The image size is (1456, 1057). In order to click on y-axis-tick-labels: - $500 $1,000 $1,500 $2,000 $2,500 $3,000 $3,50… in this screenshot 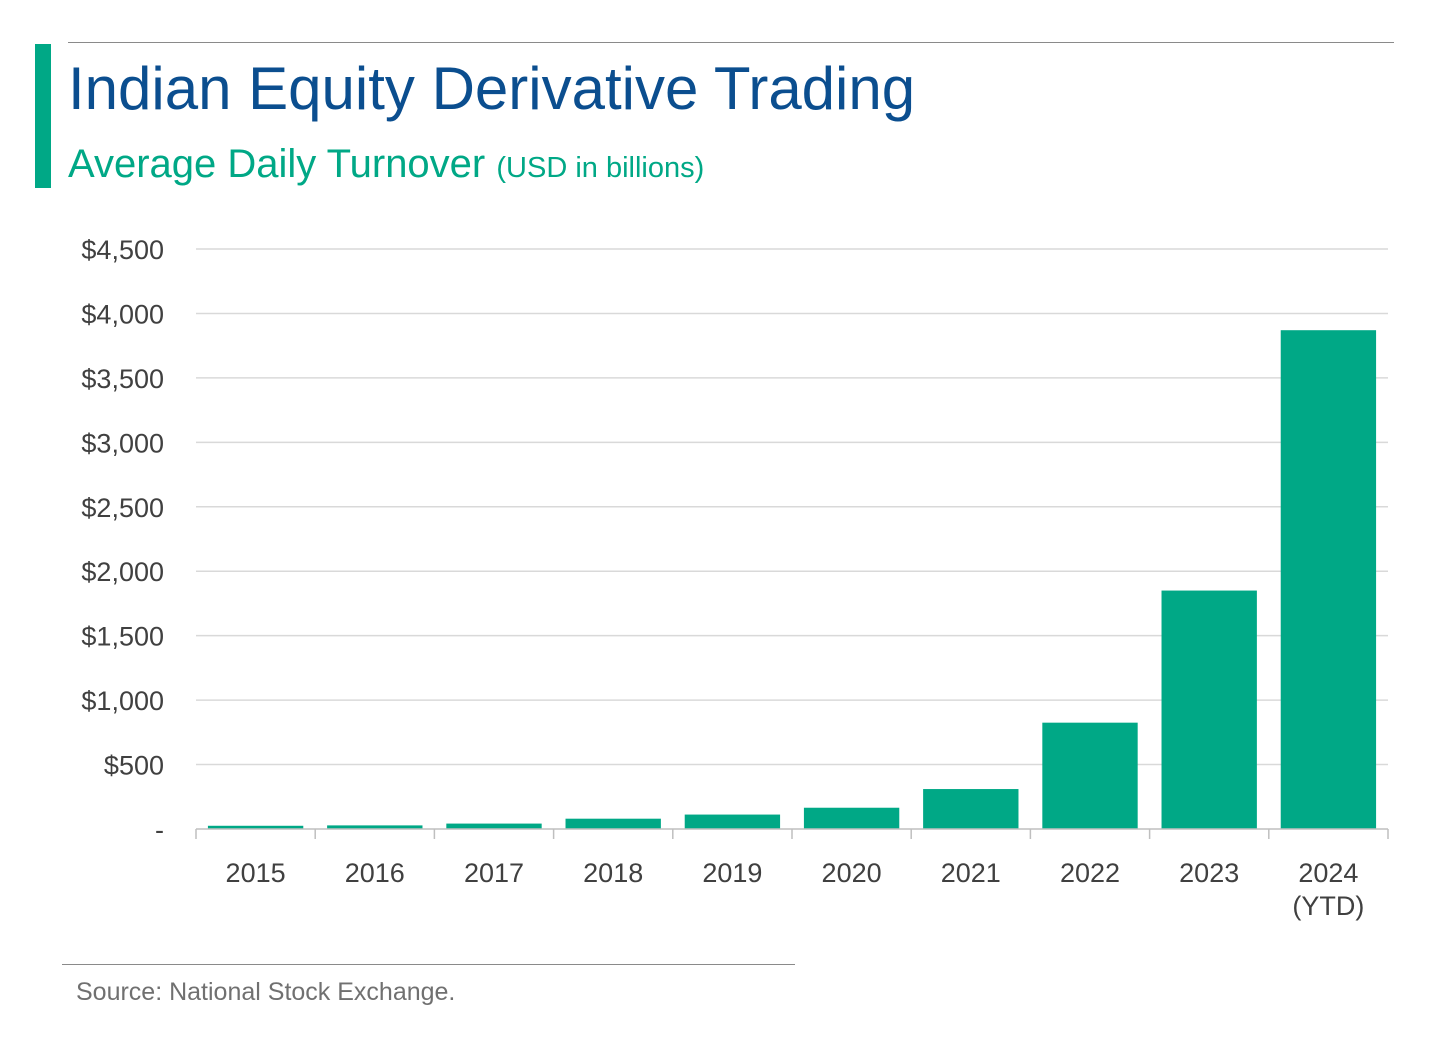, I will do `click(122, 540)`.